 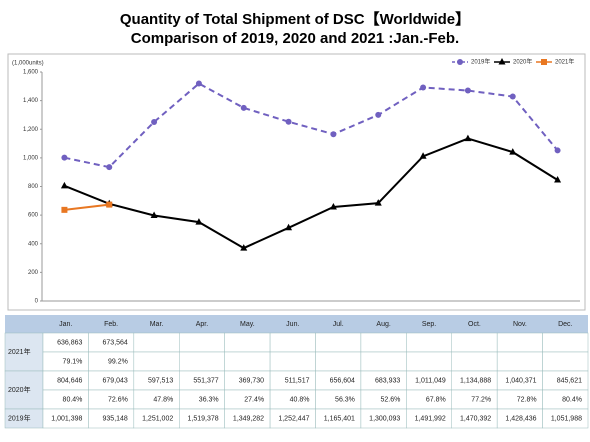 I want to click on table-value: 1,165,401, so click(x=339, y=418).